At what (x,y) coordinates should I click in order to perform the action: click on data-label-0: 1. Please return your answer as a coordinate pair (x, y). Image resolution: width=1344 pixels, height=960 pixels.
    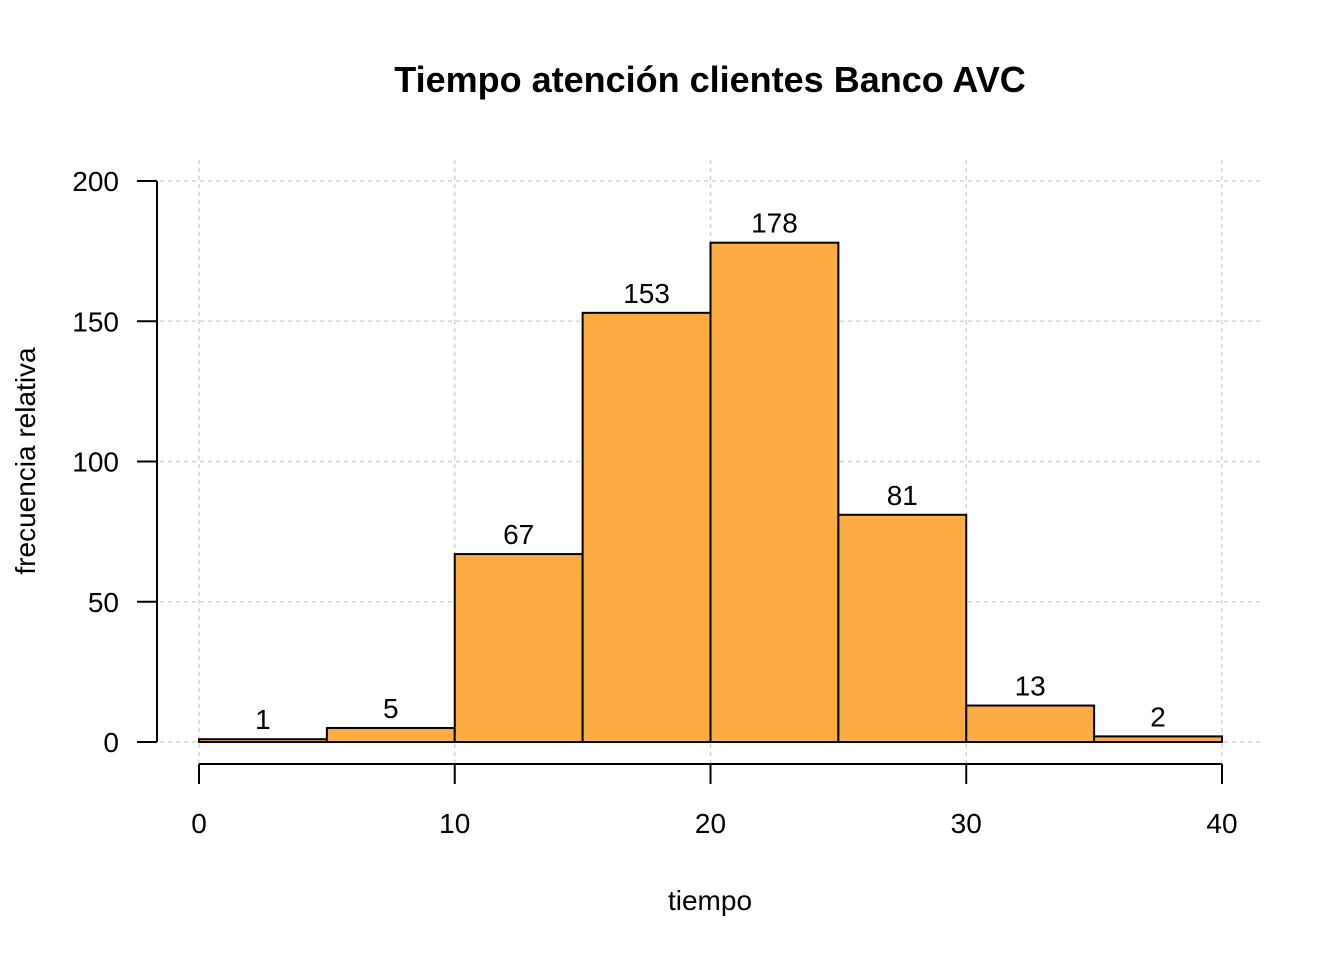
    Looking at the image, I should click on (263, 719).